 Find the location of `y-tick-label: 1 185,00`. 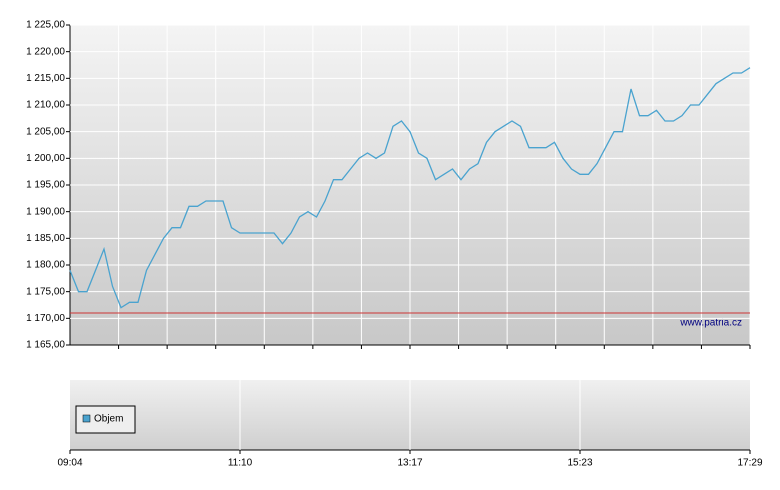

y-tick-label: 1 185,00 is located at coordinates (45, 238).